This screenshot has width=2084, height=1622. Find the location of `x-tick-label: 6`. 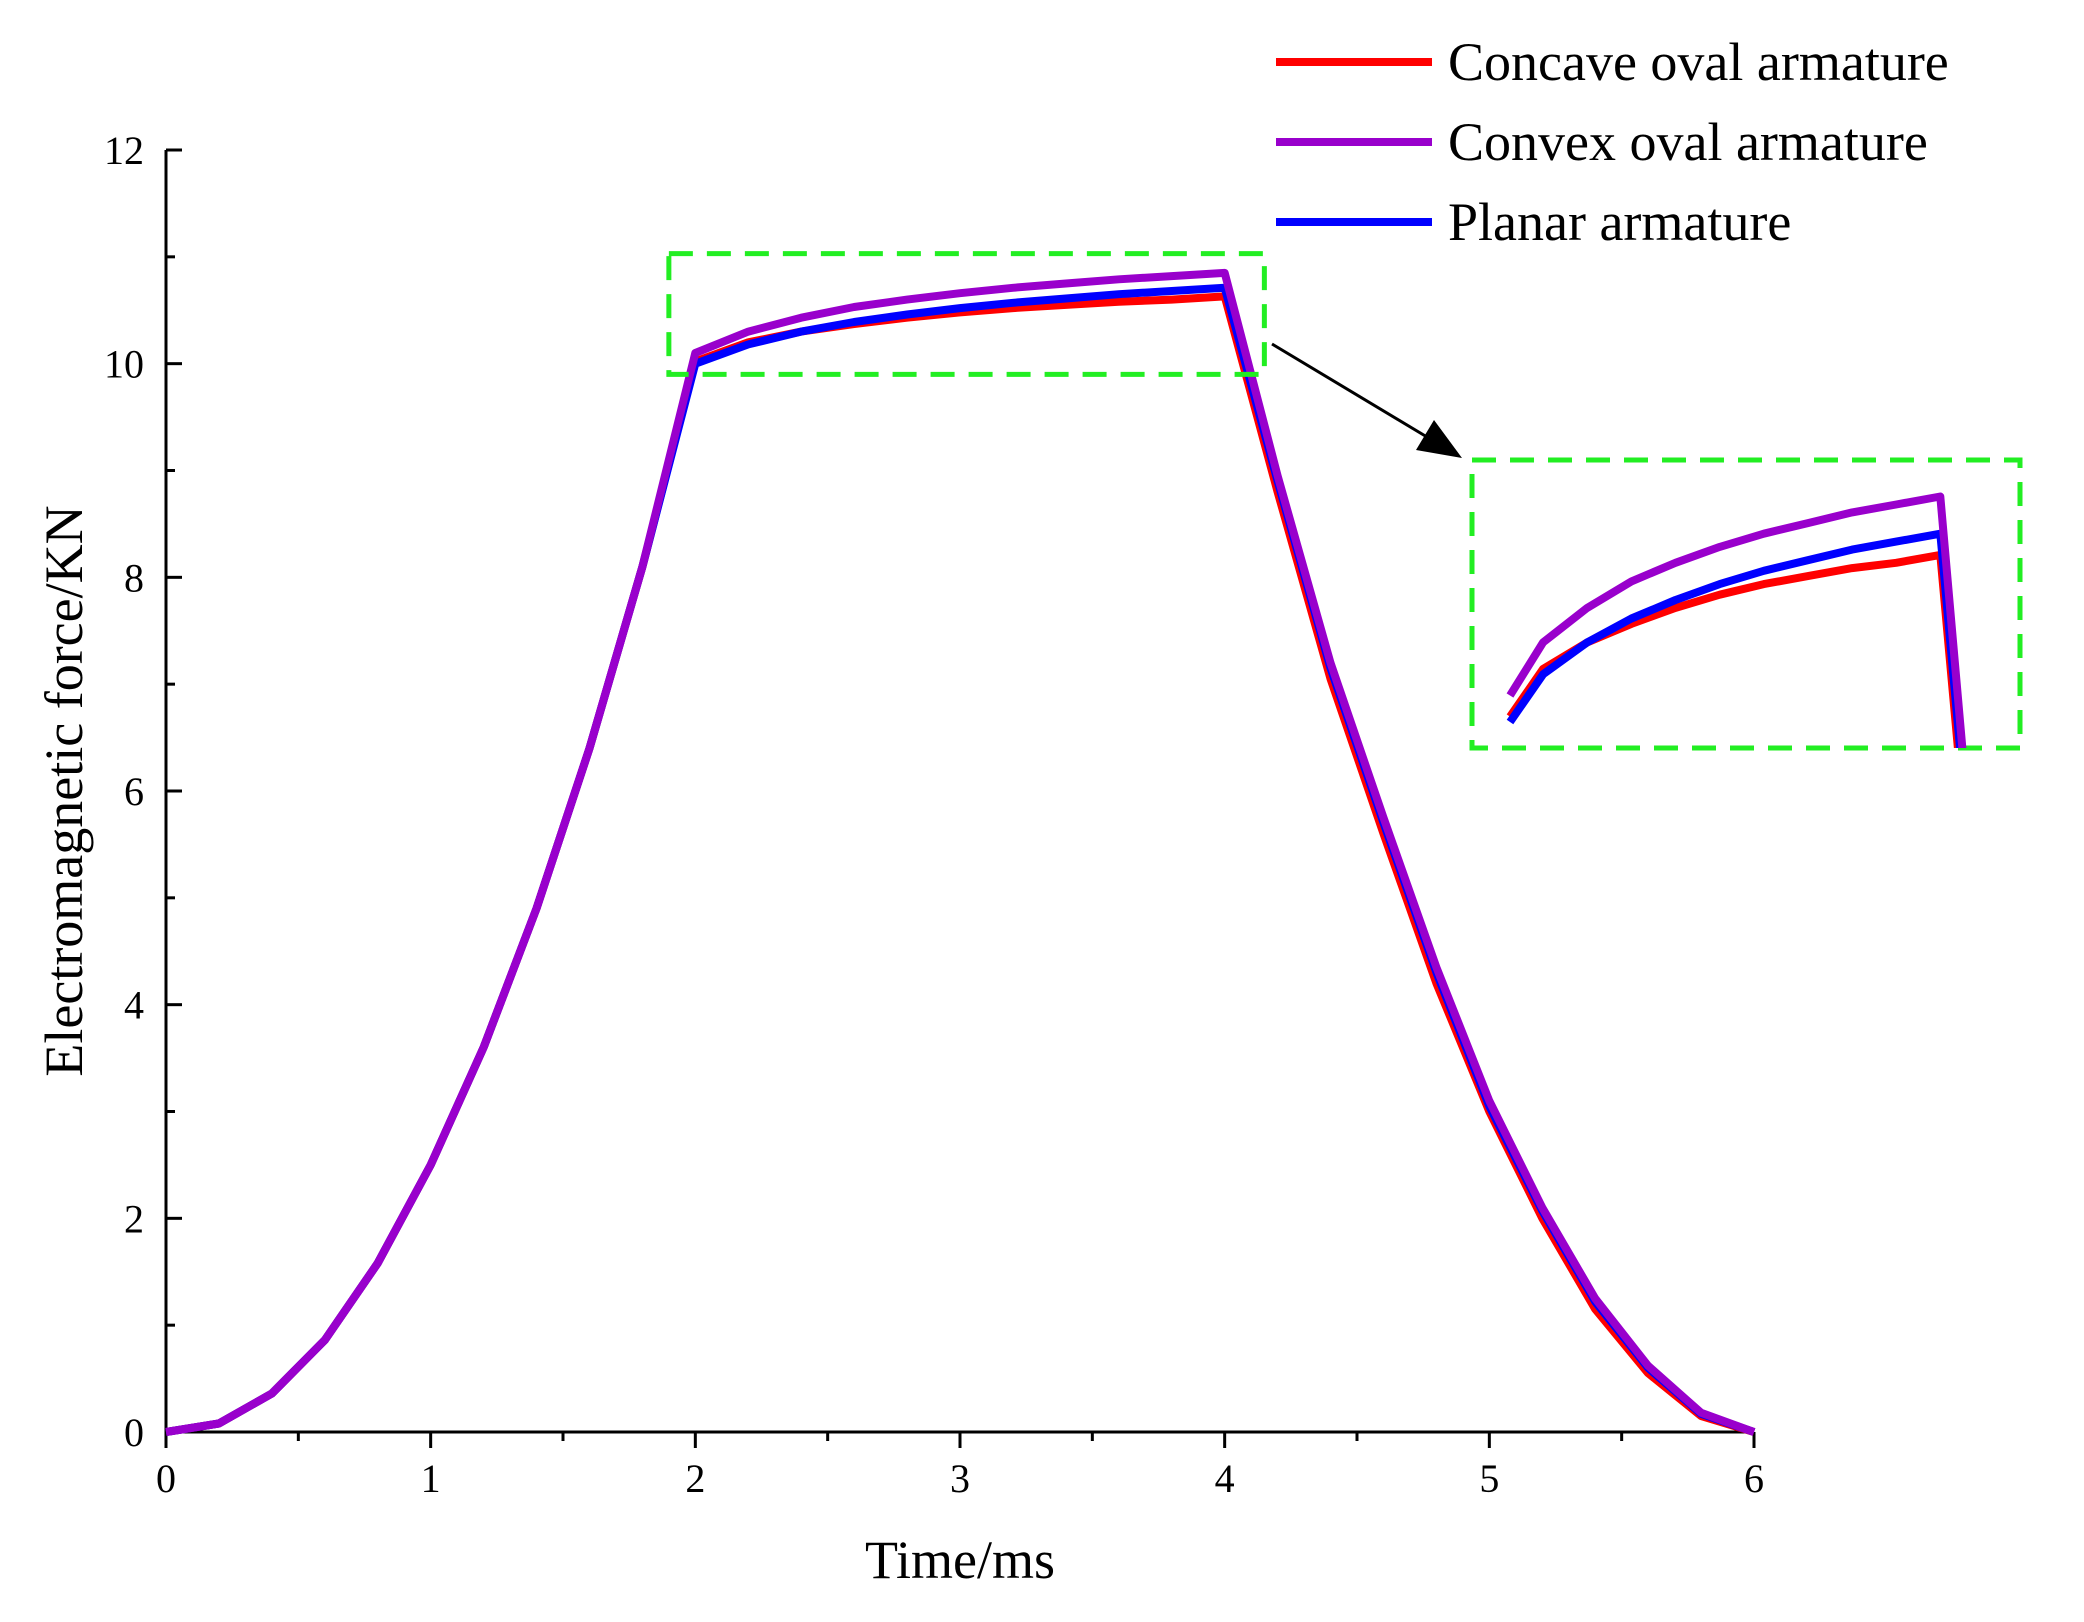

x-tick-label: 6 is located at coordinates (1754, 1478).